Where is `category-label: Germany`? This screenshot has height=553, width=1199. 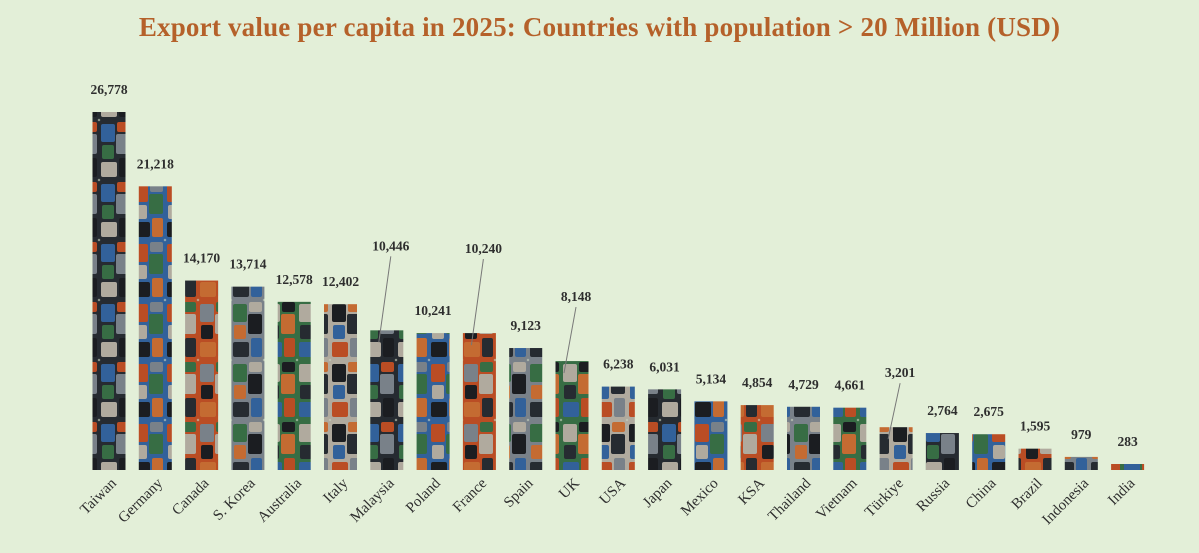 category-label: Germany is located at coordinates (140, 500).